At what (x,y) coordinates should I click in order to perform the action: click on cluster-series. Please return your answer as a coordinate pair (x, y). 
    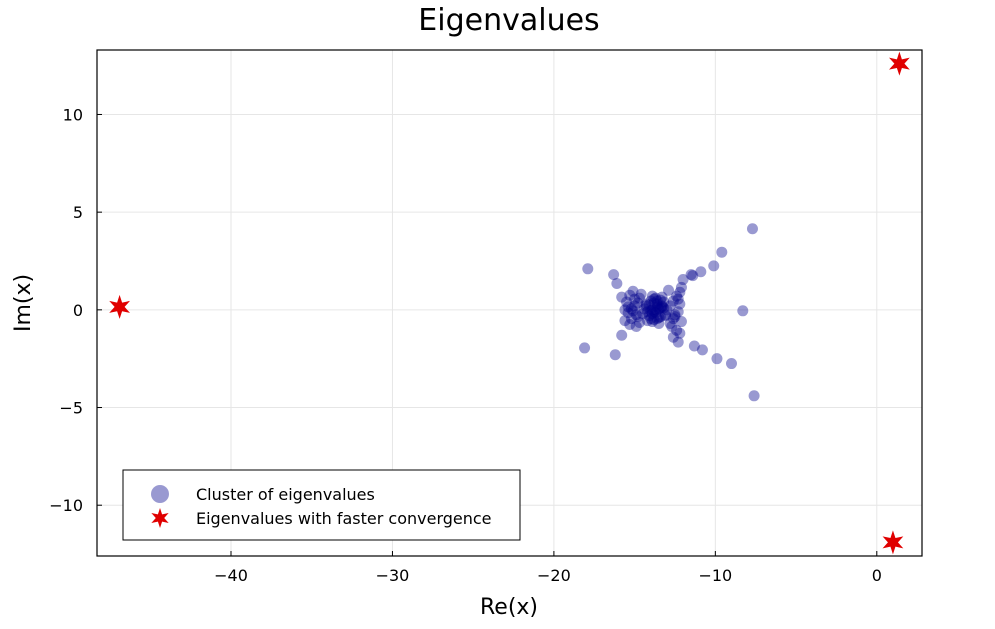
    Looking at the image, I should click on (669, 312).